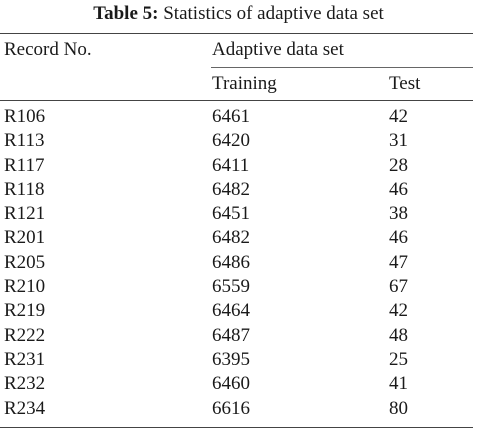  I want to click on cell-training: 6451, so click(231, 214).